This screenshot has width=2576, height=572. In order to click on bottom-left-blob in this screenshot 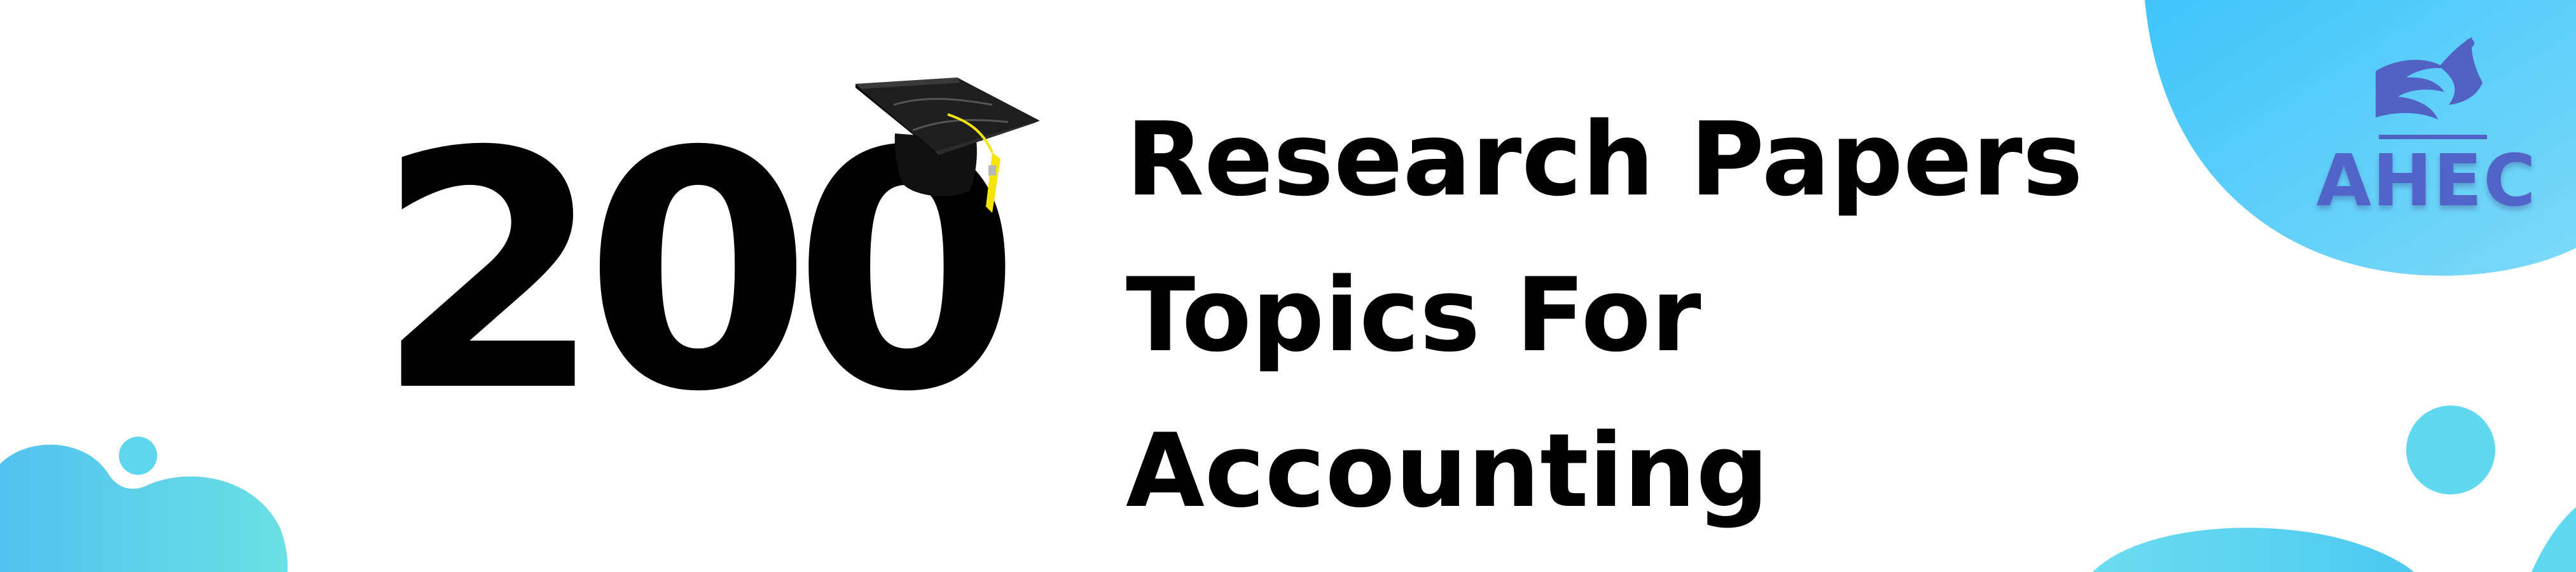, I will do `click(144, 504)`.